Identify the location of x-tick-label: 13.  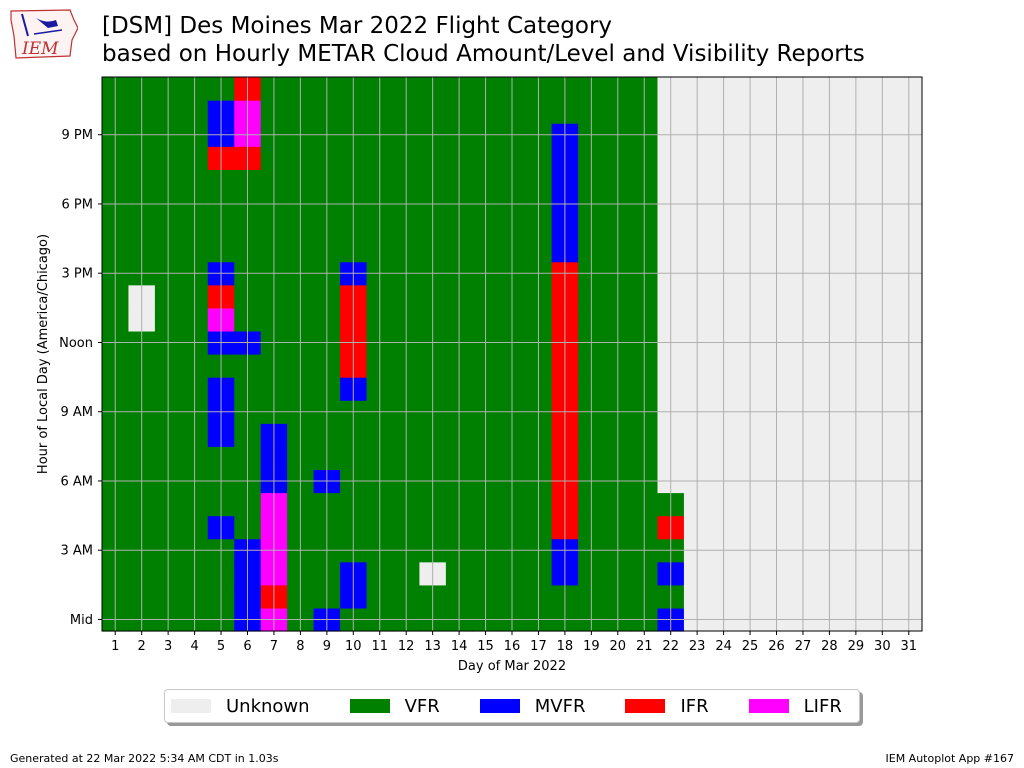
(432, 646).